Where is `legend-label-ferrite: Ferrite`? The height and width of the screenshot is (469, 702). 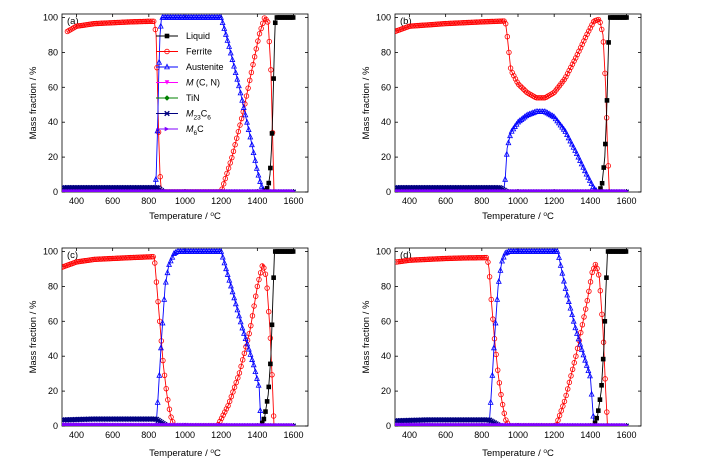
legend-label-ferrite: Ferrite is located at coordinates (199, 52).